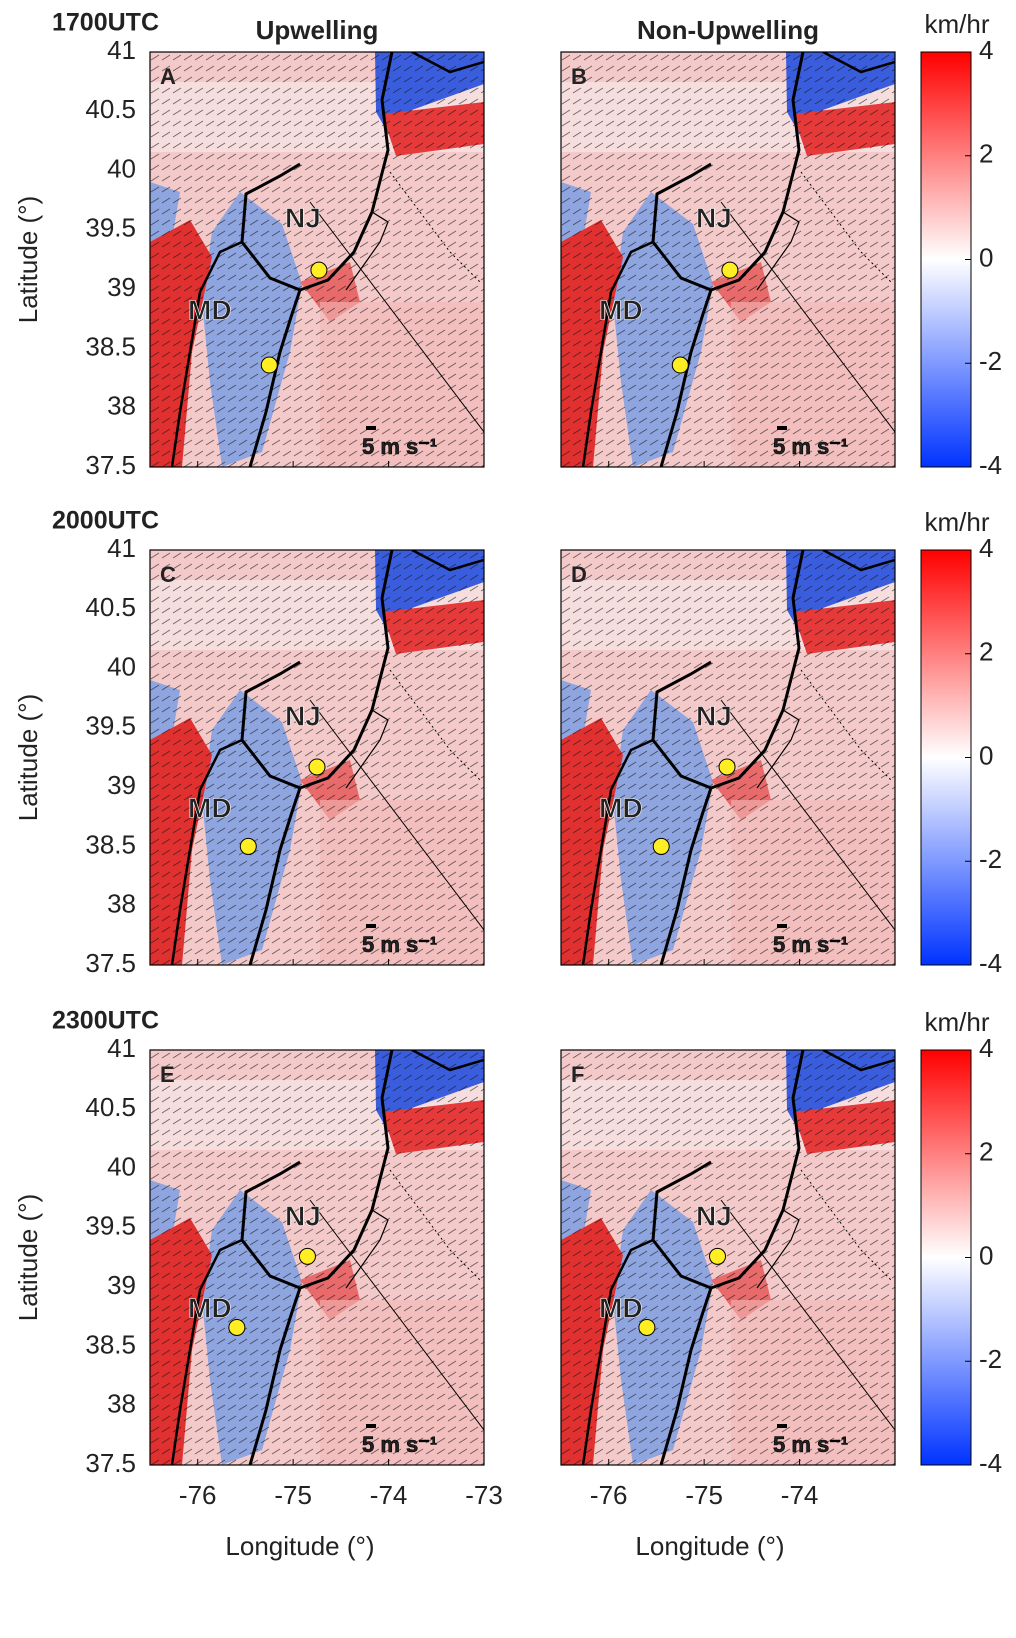 This screenshot has width=1016, height=1638. I want to click on map-panel: D NJ MD 5 m s⁻¹, so click(728, 757).